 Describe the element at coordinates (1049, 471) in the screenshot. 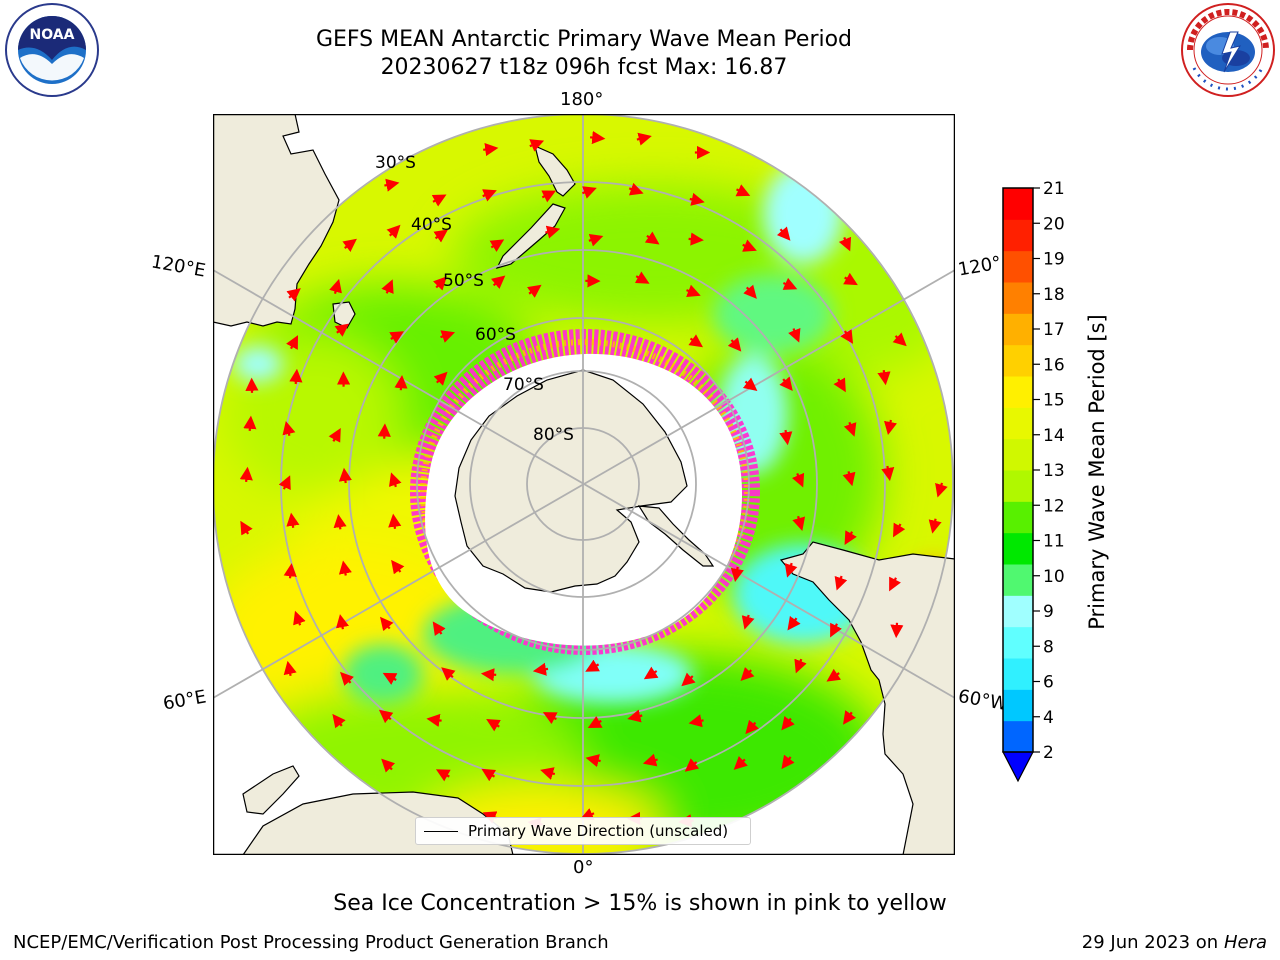

I see `colorbar-ticks: 2 4 6 8 9 10 11 12 13 14 15 16 17 18 19 20 21` at that location.